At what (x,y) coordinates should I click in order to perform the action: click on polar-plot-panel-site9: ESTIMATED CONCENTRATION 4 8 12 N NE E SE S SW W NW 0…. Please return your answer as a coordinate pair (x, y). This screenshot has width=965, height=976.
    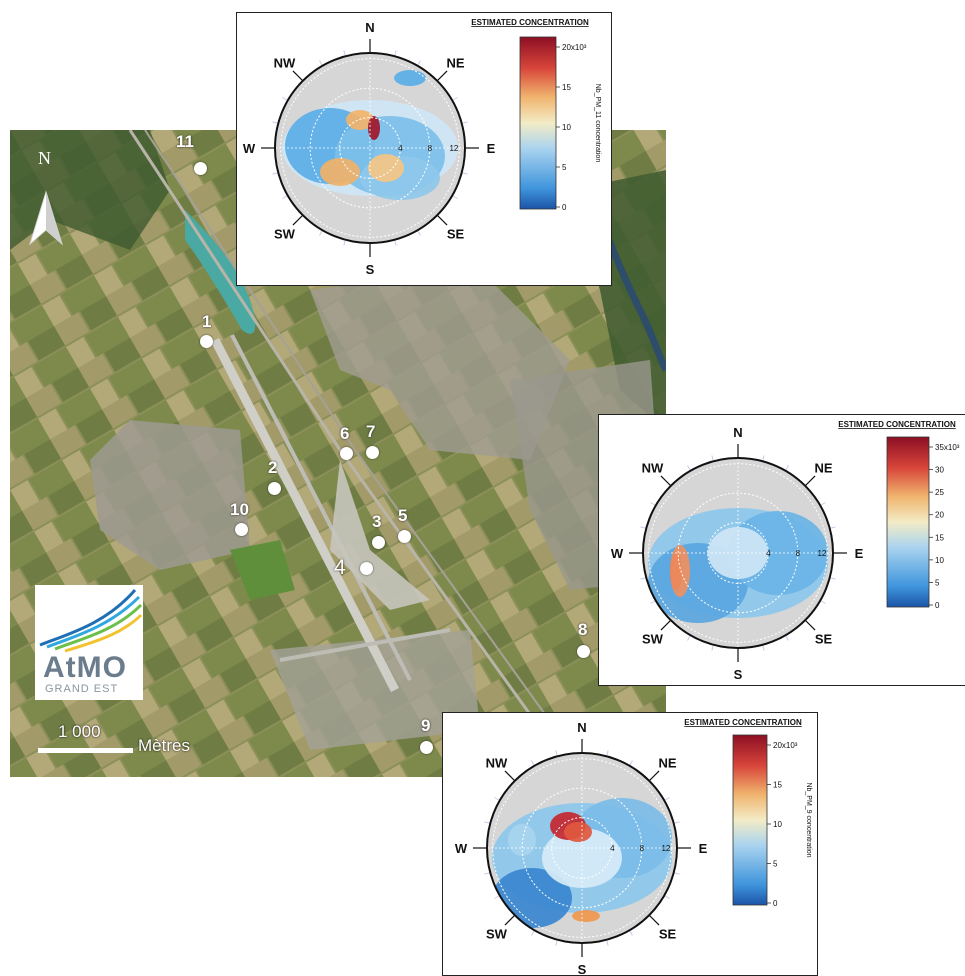
    Looking at the image, I should click on (630, 844).